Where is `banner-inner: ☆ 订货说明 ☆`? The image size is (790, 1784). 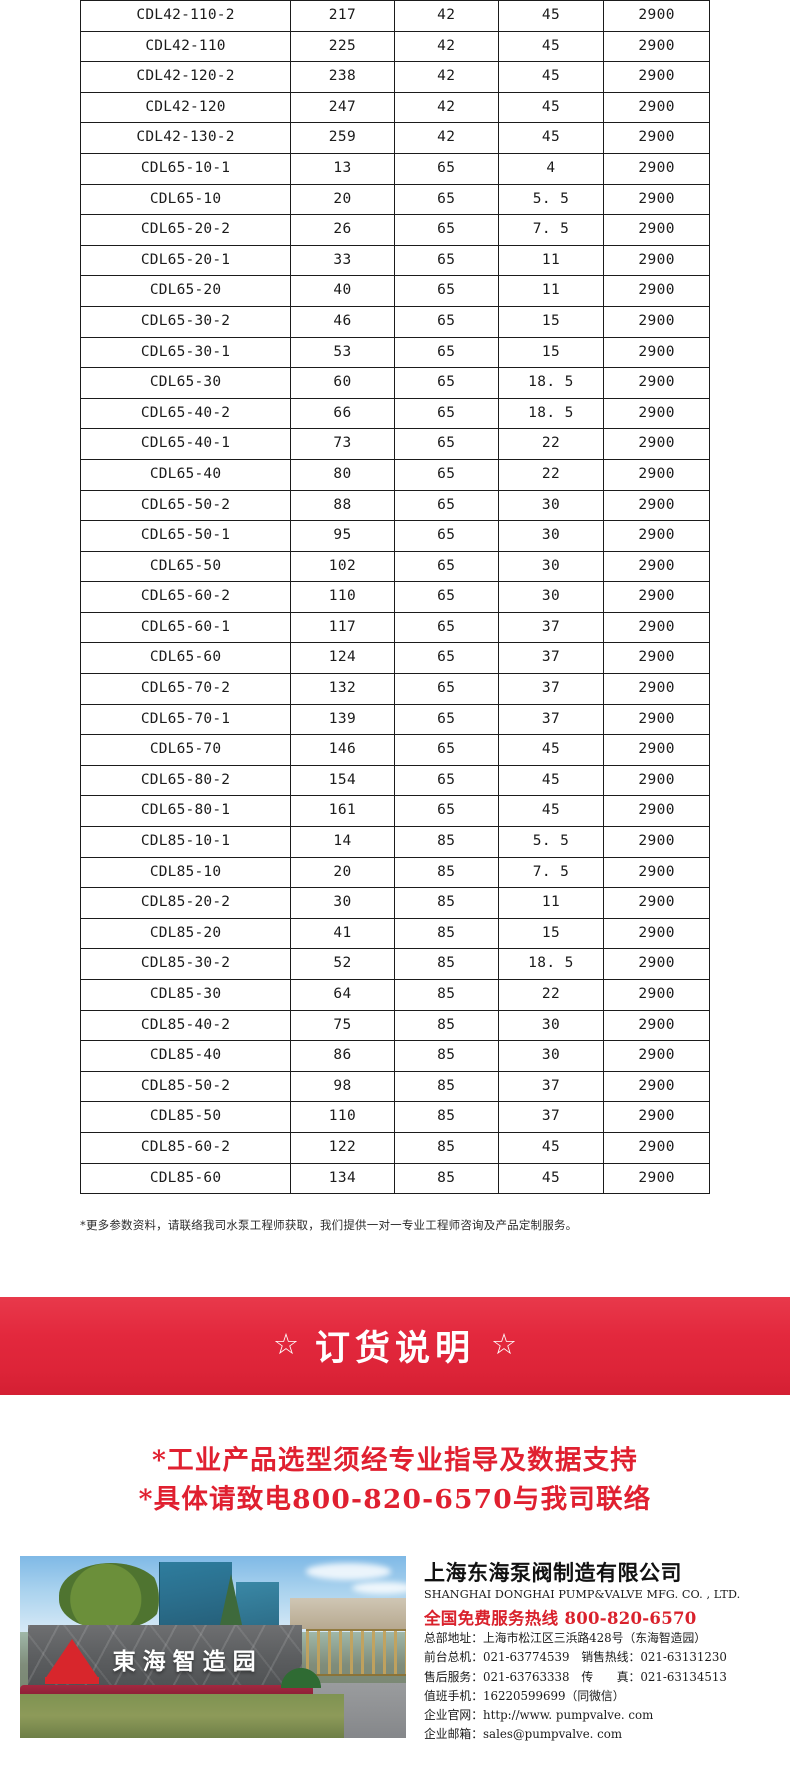 banner-inner: ☆ 订货说明 ☆ is located at coordinates (395, 1345).